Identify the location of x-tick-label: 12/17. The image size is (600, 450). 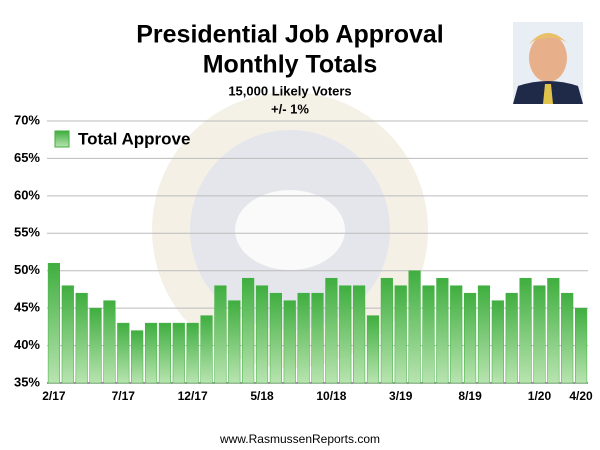
(193, 396).